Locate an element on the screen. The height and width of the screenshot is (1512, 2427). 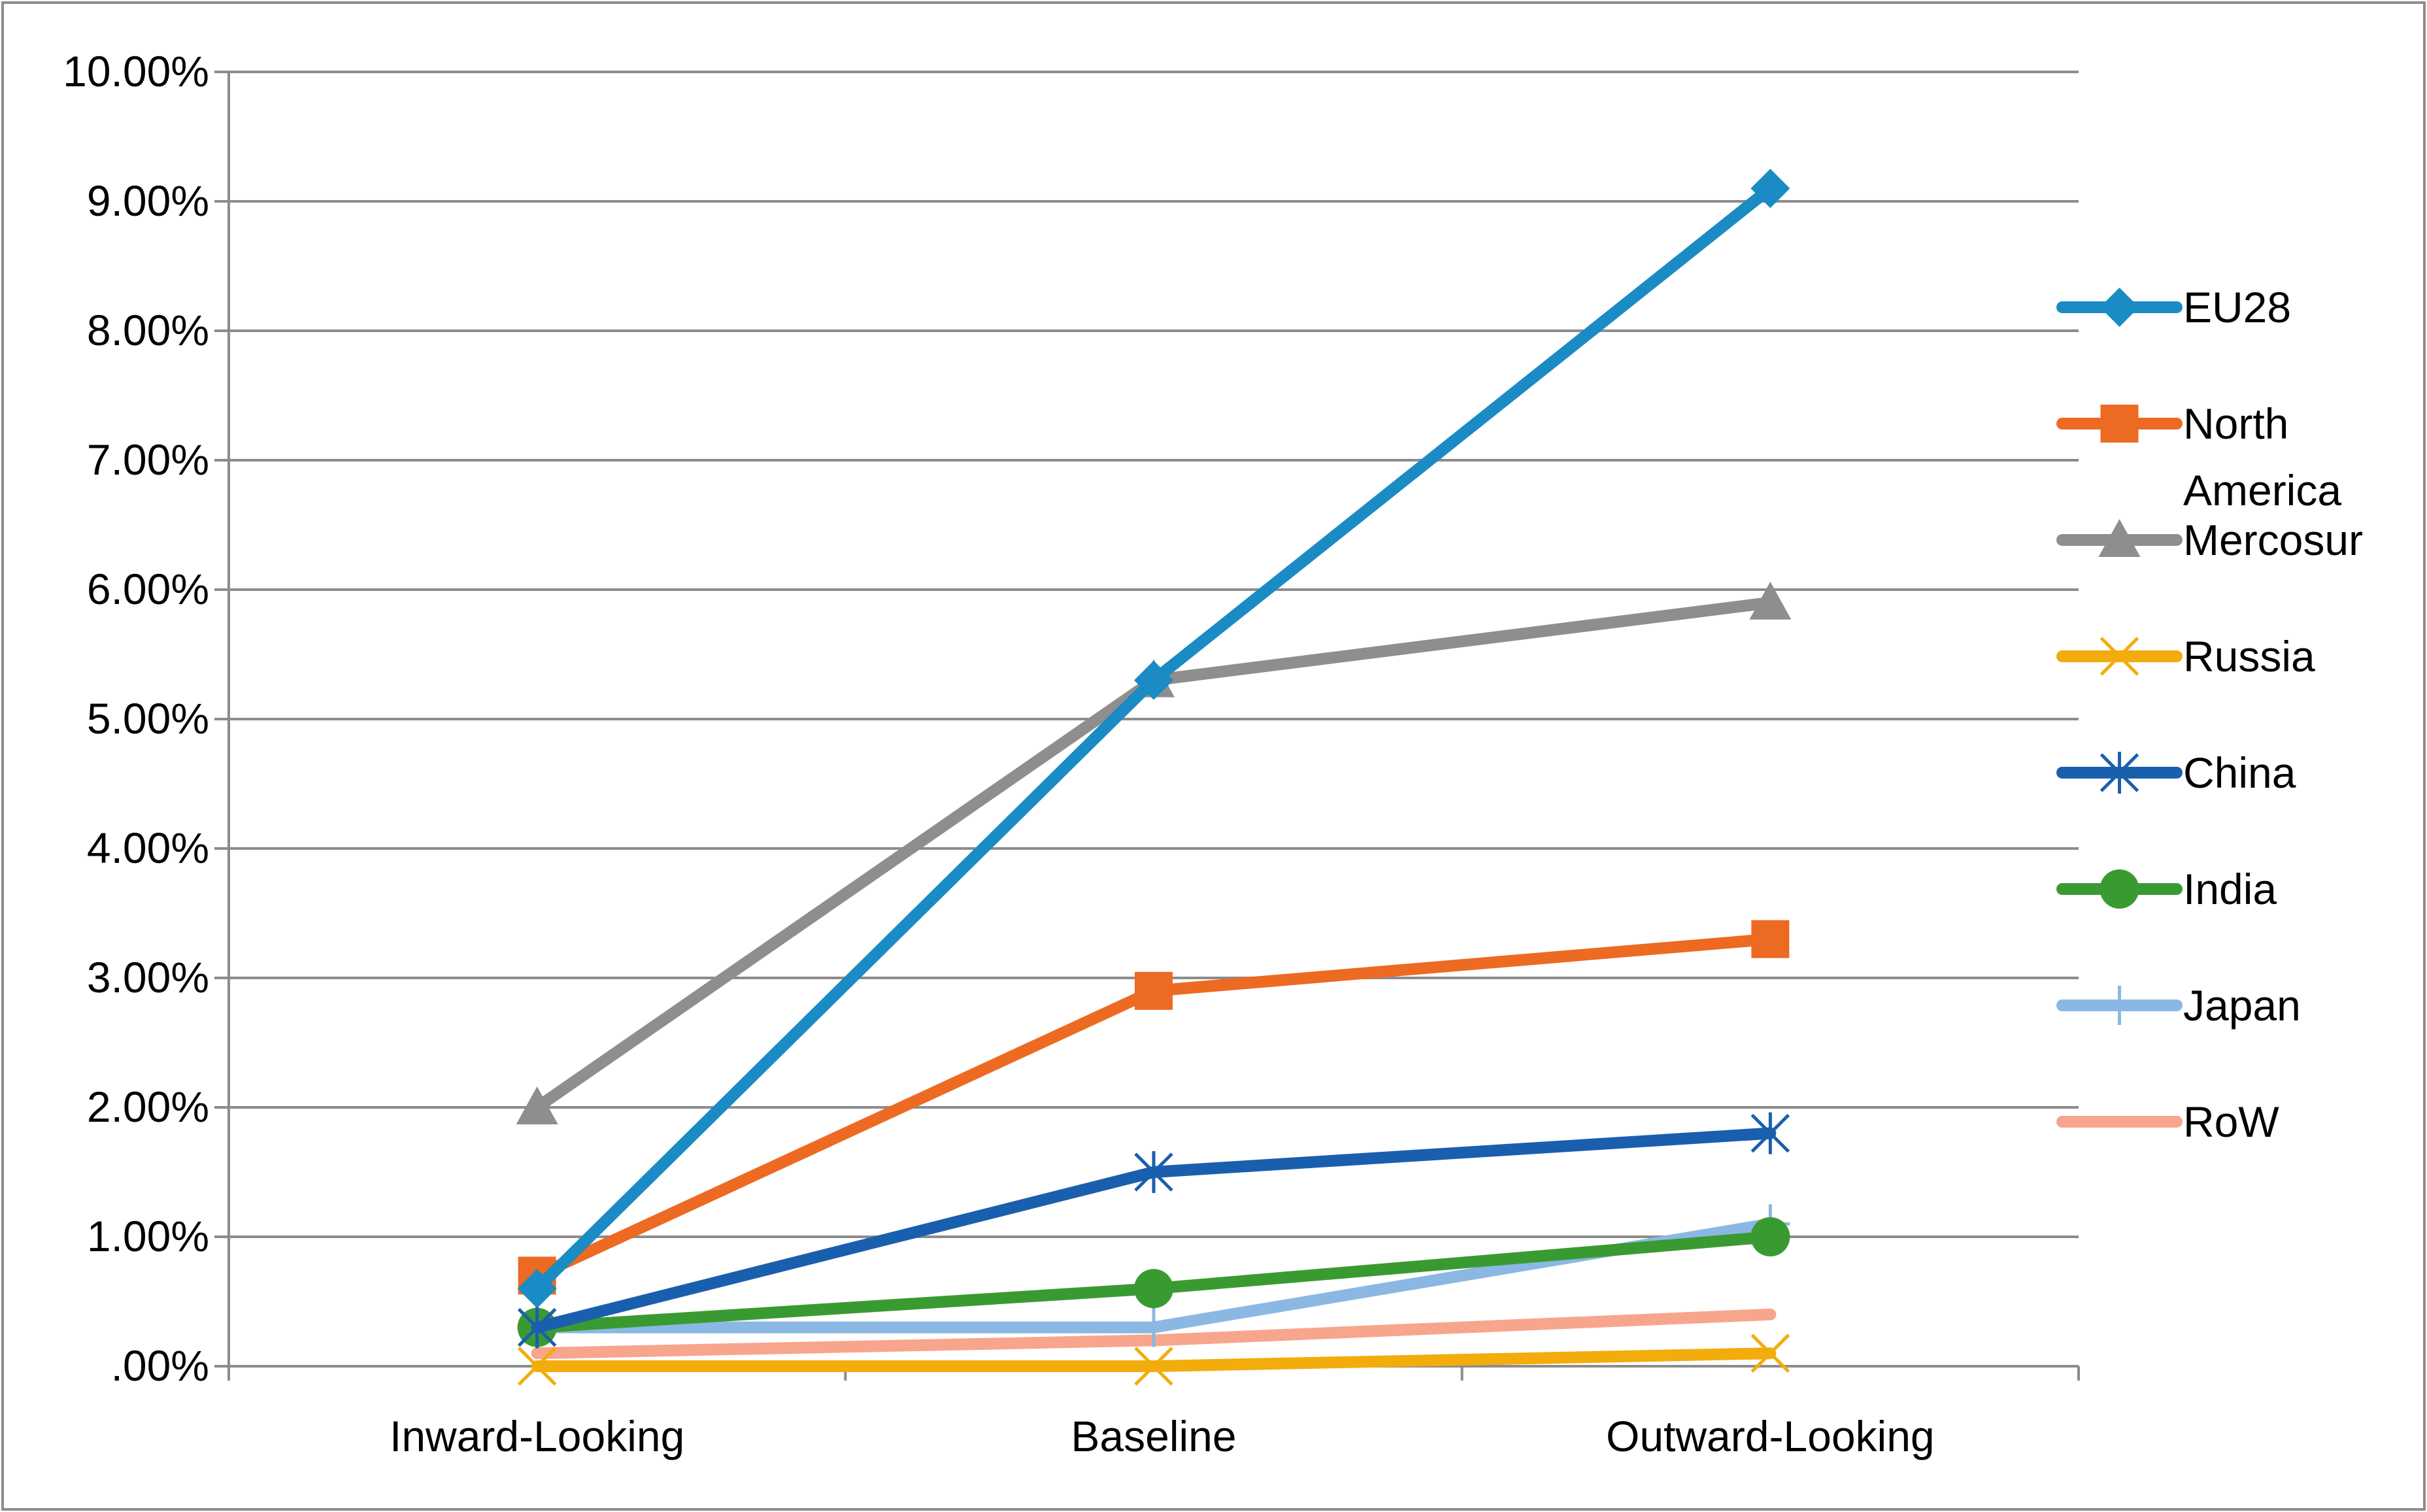
y-tick-label: 6.00% is located at coordinates (148, 589).